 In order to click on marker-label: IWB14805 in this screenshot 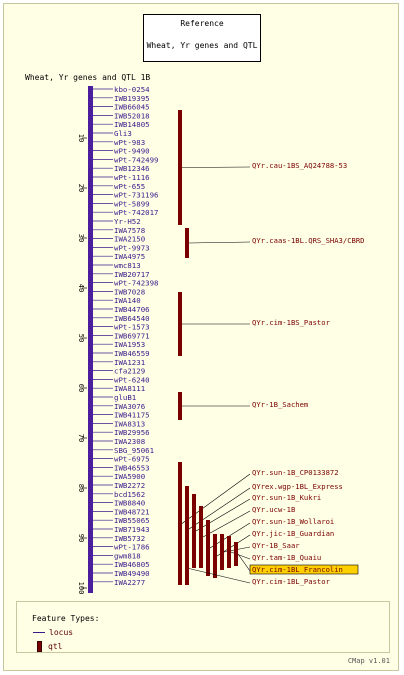, I will do `click(132, 124)`.